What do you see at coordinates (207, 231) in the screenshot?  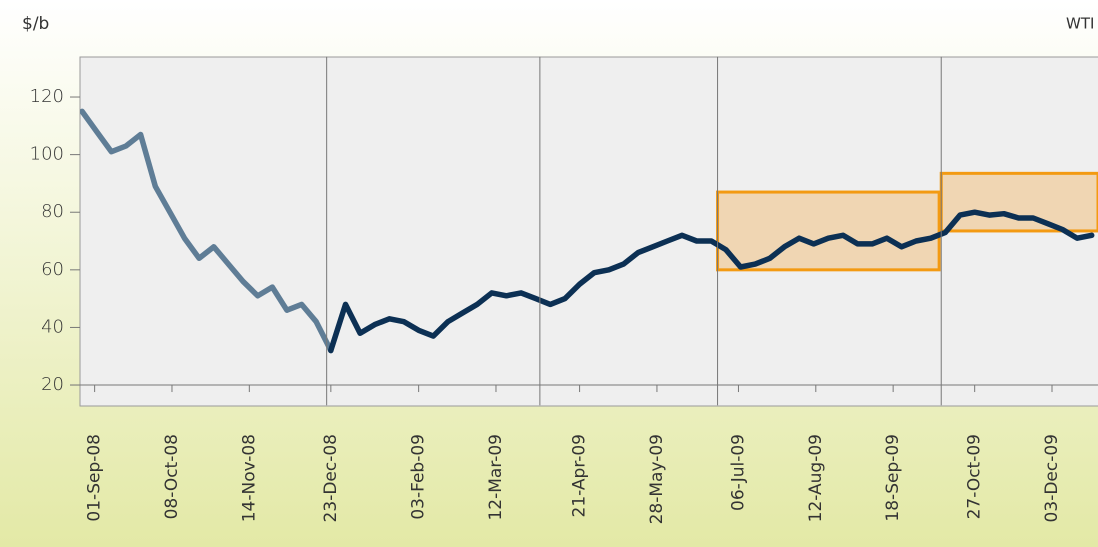 I see `series-line` at bounding box center [207, 231].